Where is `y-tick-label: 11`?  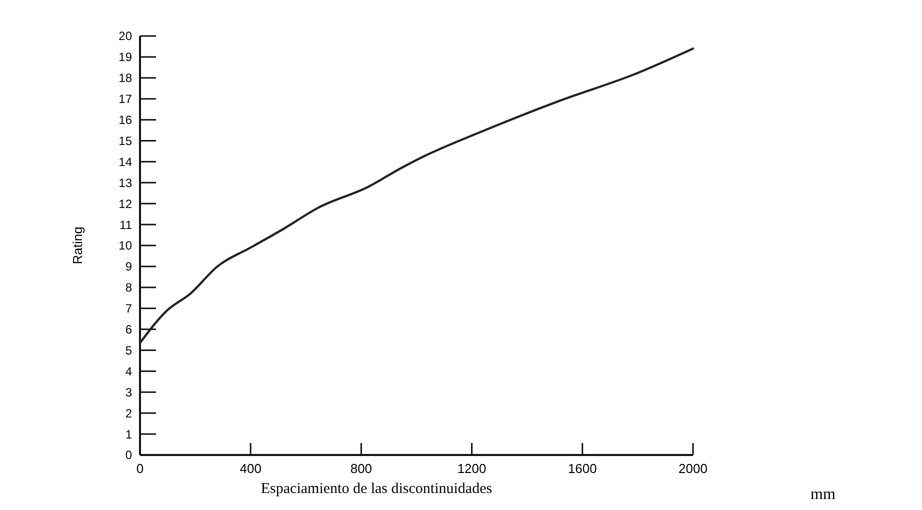 y-tick-label: 11 is located at coordinates (126, 225).